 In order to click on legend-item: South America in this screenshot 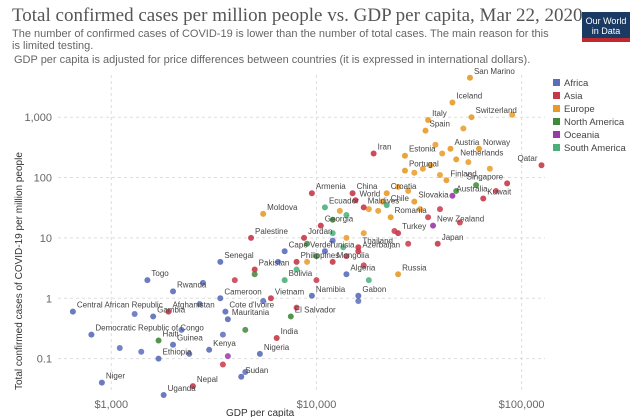, I will do `click(595, 148)`.